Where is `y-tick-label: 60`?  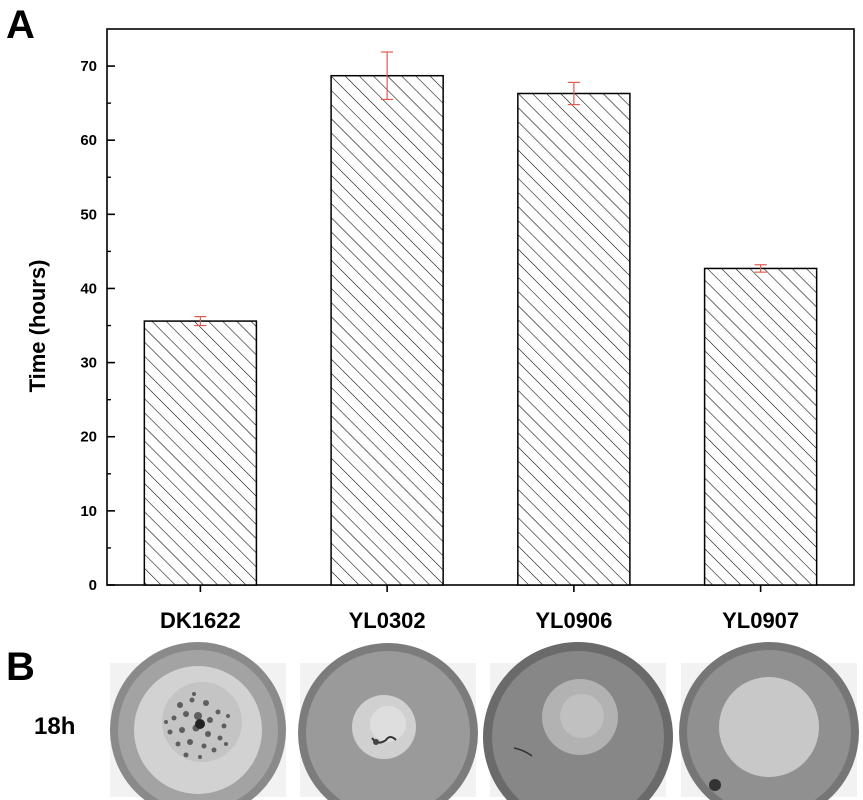
y-tick-label: 60 is located at coordinates (88, 140).